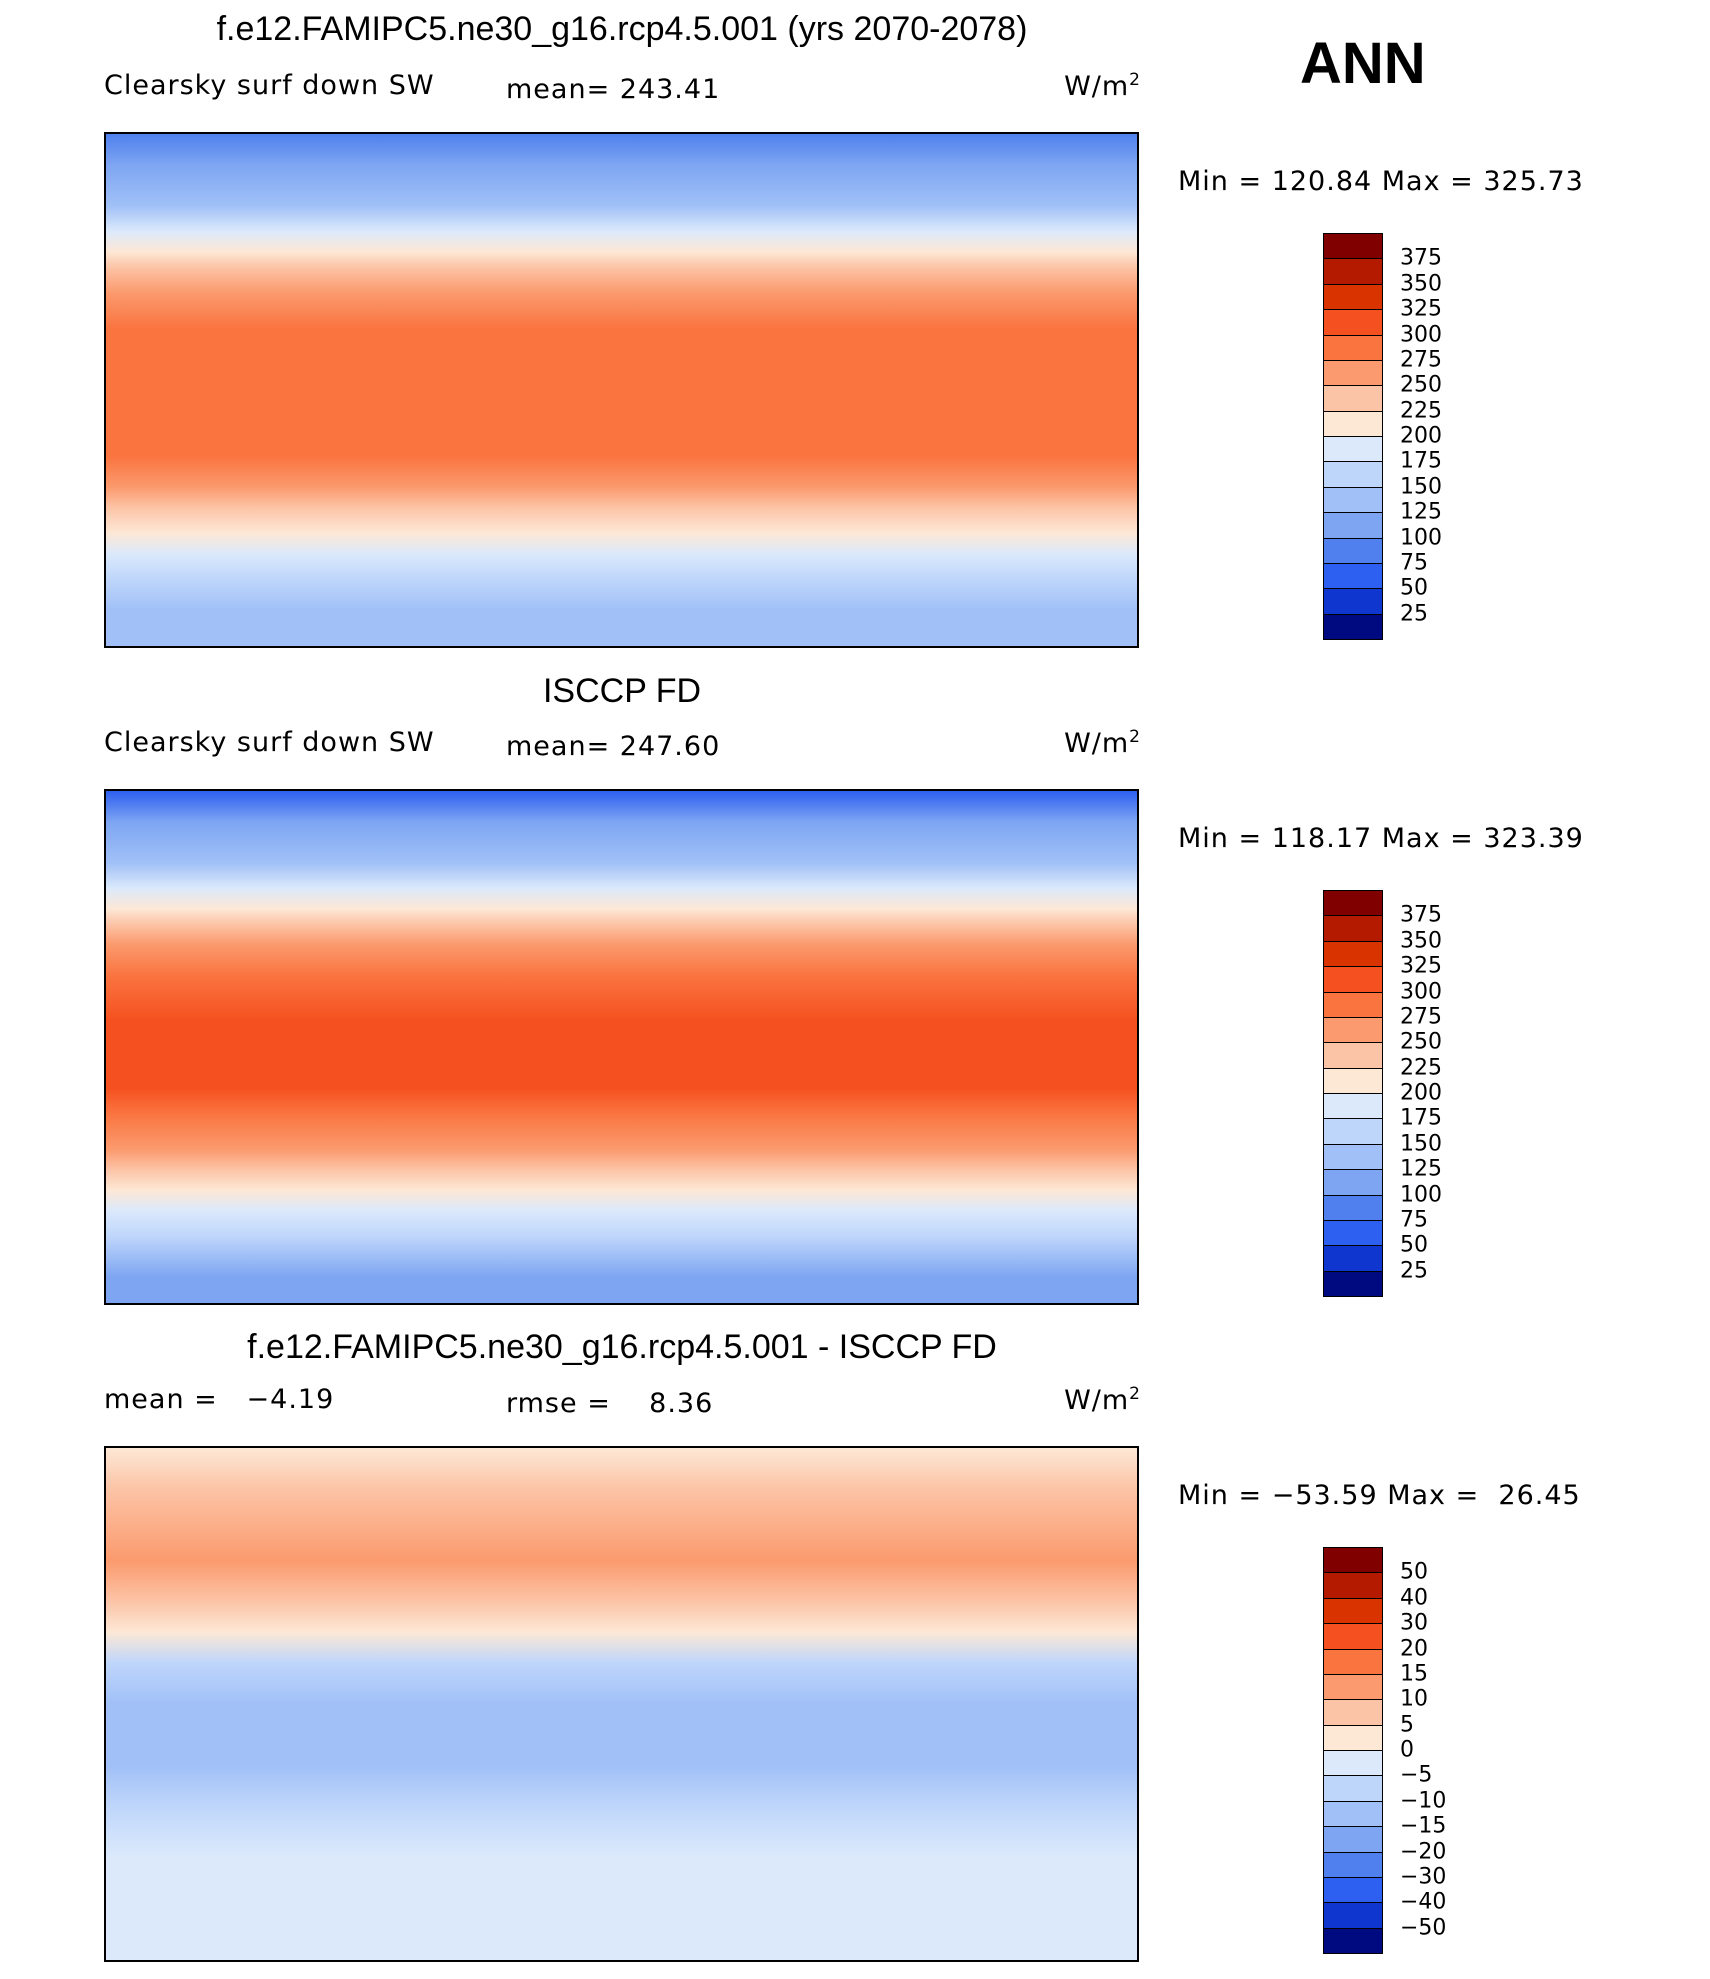  Describe the element at coordinates (1423, 1851) in the screenshot. I see `colorbar-label: −20` at that location.